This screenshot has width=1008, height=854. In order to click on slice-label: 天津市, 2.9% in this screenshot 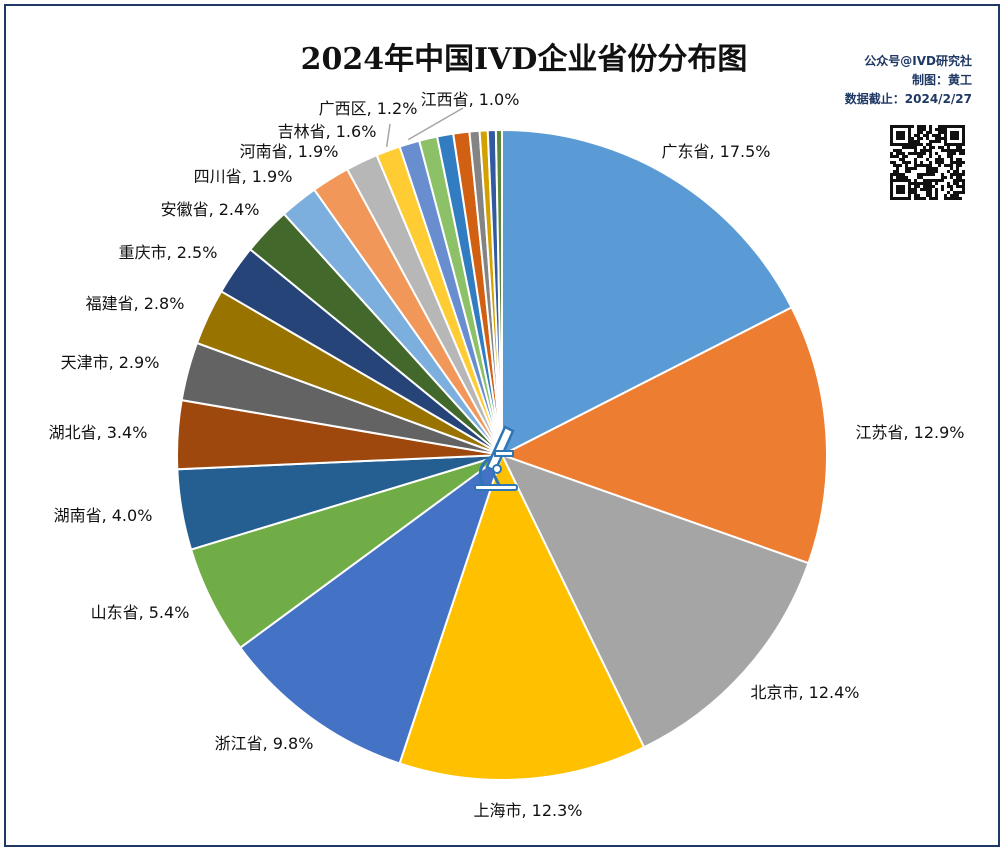, I will do `click(110, 362)`.